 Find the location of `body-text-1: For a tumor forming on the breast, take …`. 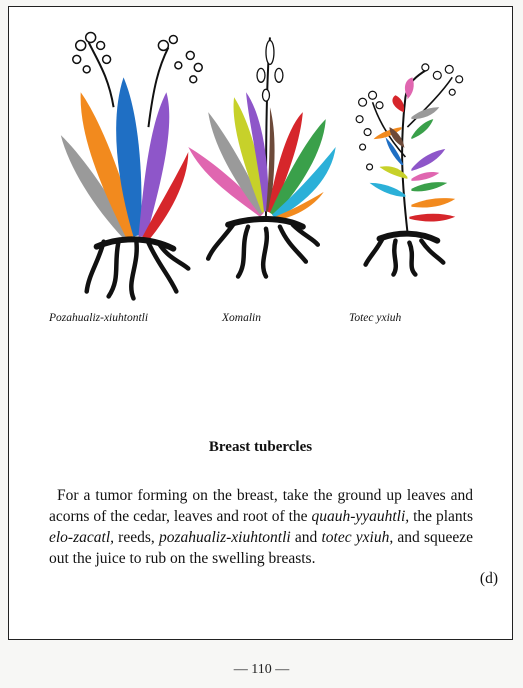

body-text-1: For a tumor forming on the breast, take … is located at coordinates (261, 506).